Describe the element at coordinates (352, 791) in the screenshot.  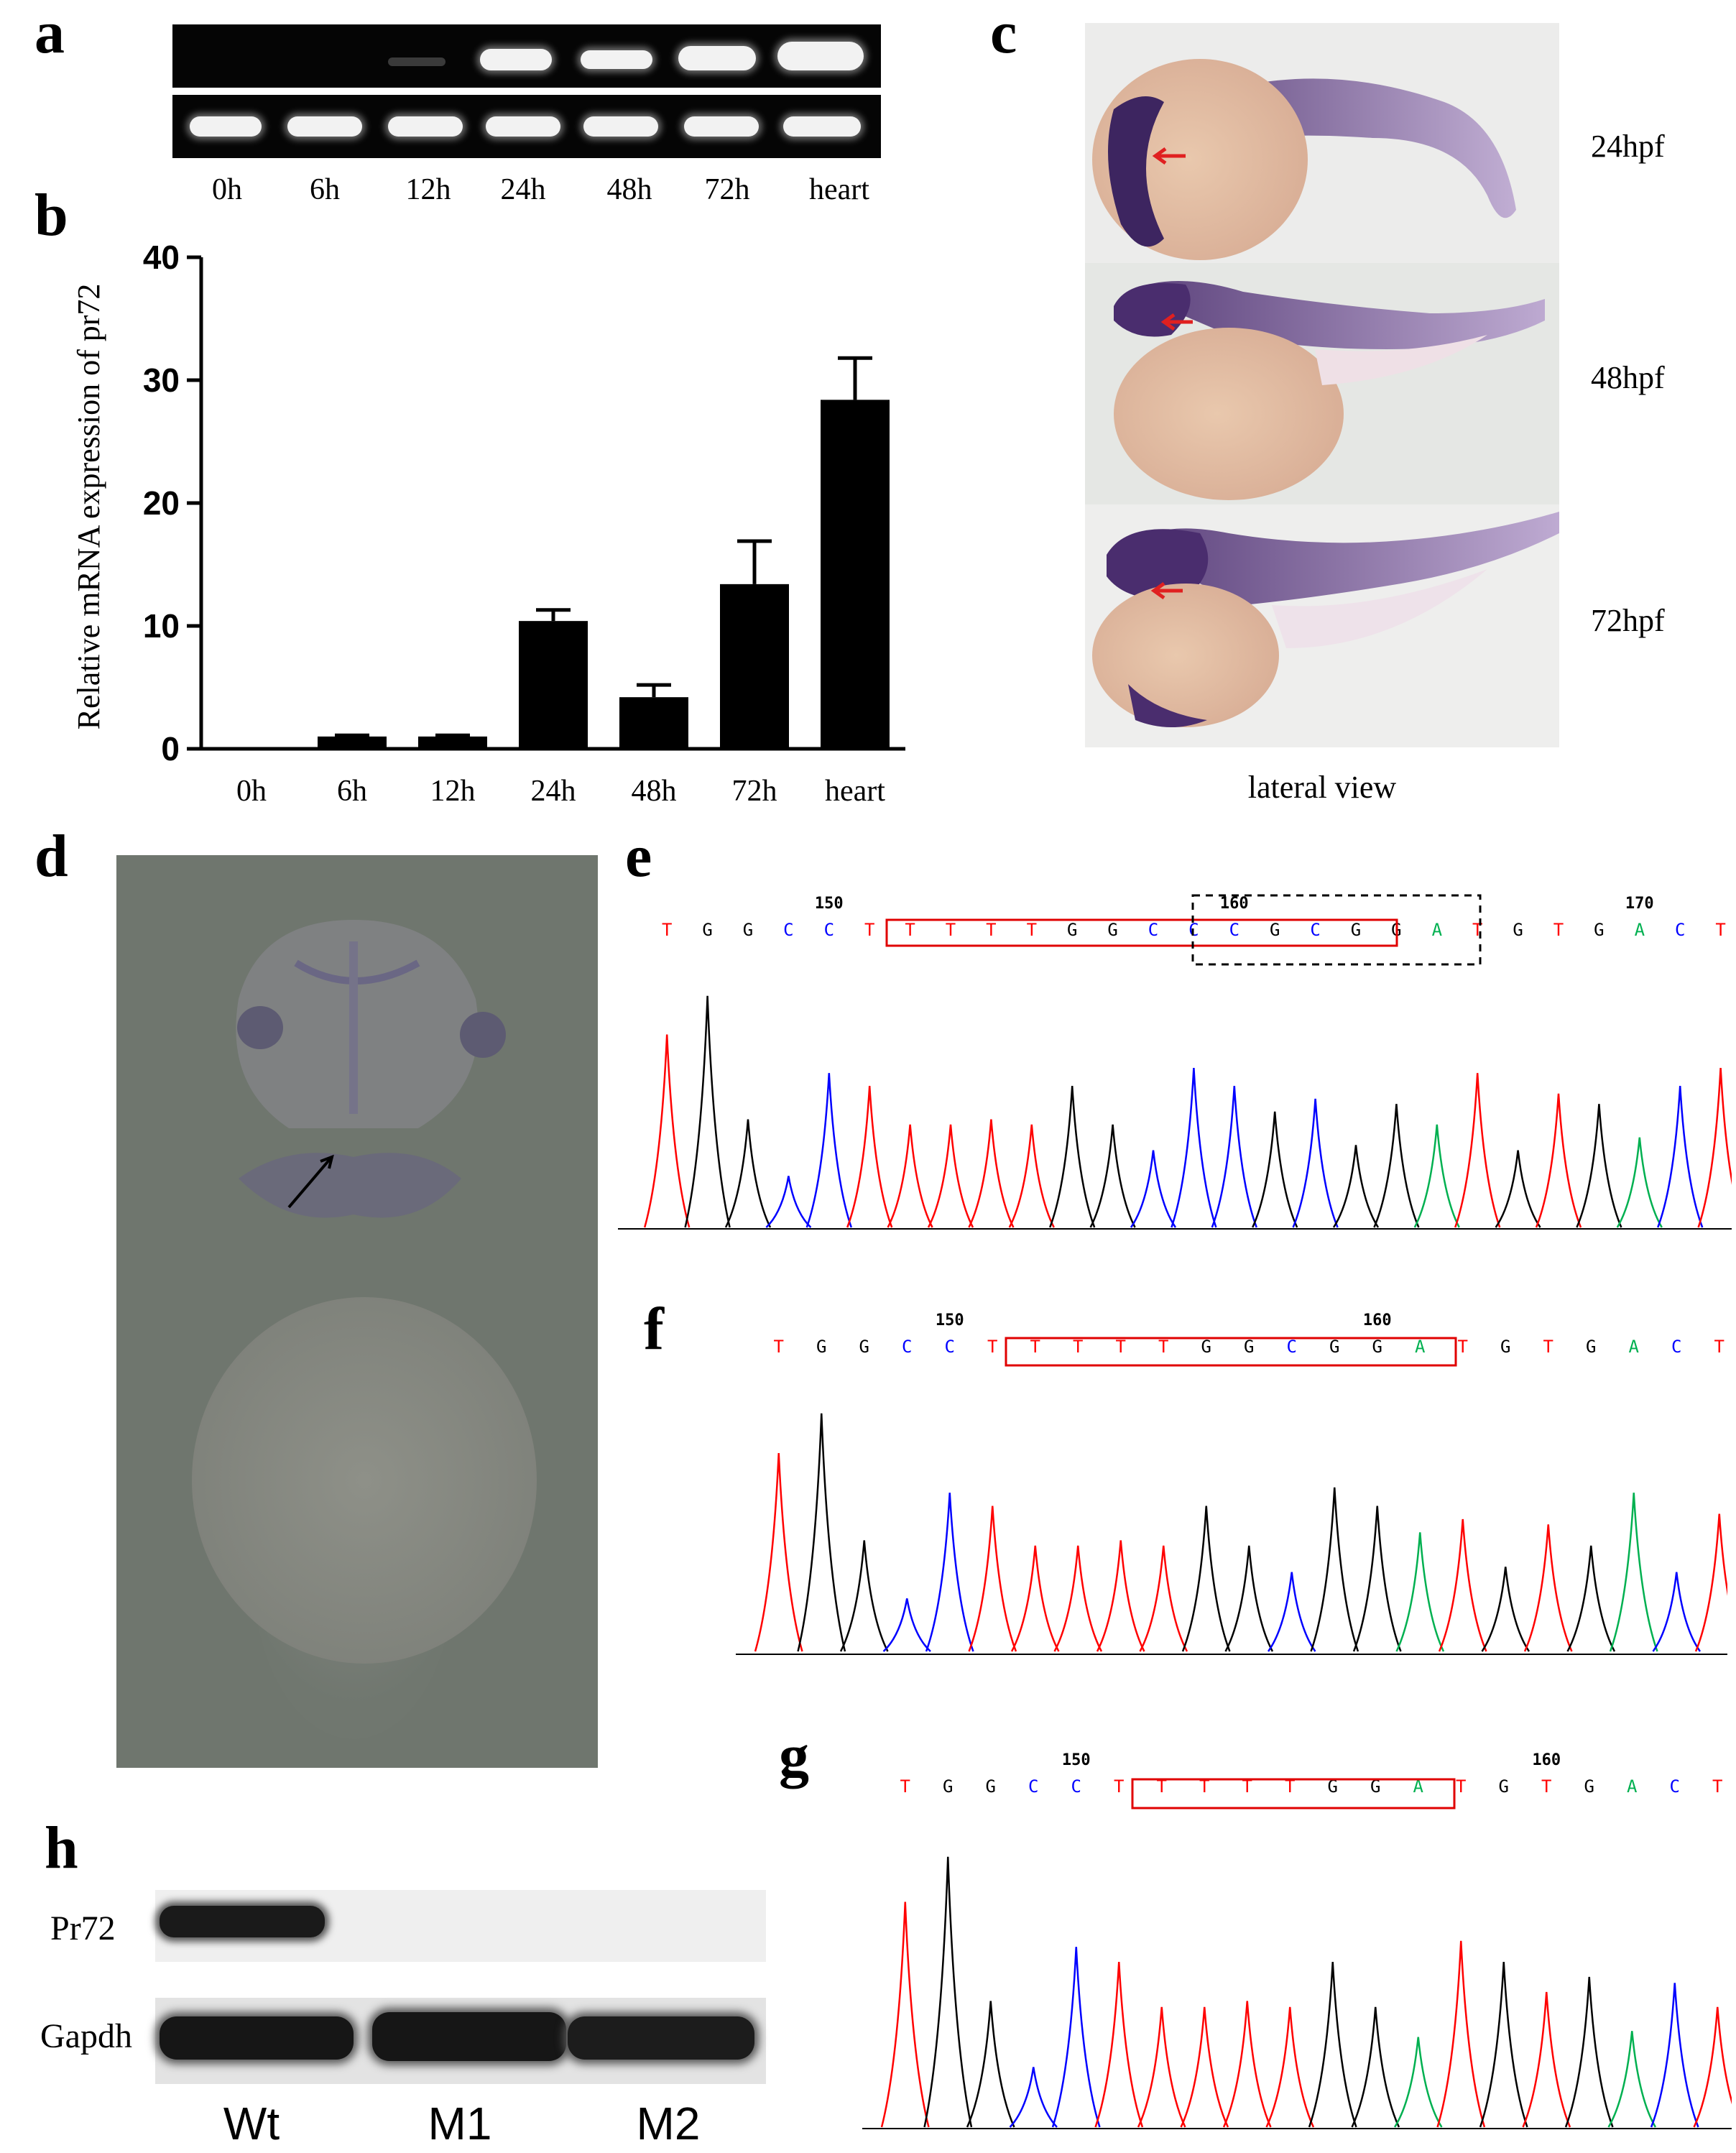
I see `x-tick-label: 6h` at that location.